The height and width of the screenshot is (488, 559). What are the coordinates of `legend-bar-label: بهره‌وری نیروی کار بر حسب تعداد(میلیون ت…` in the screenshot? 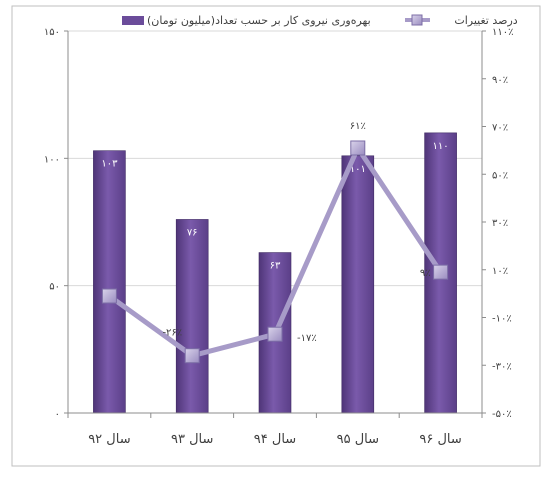 It's located at (259, 20).